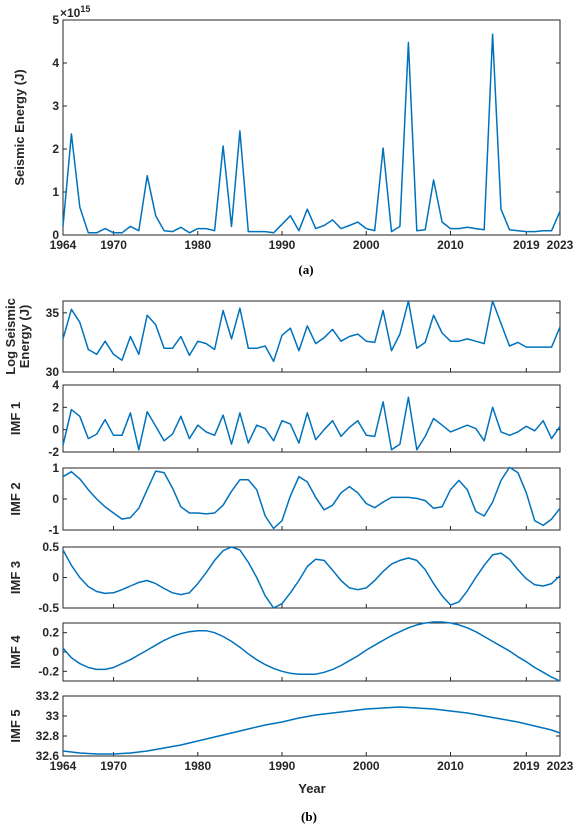 This screenshot has height=828, width=584. I want to click on y-tick-label: 0.5, so click(50, 547).